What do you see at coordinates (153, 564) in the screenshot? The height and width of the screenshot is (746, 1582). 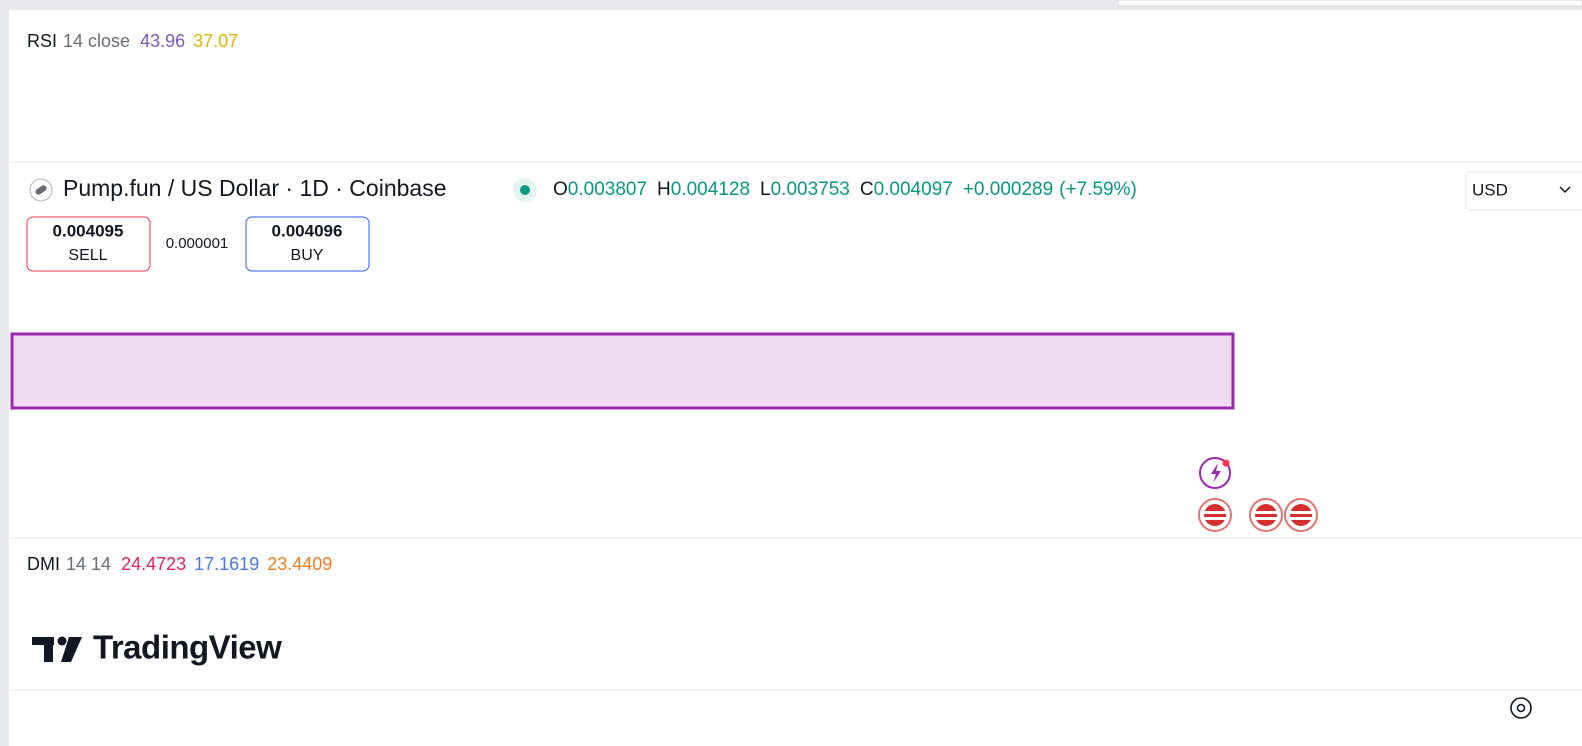 I see `adx-value: 24.4723` at bounding box center [153, 564].